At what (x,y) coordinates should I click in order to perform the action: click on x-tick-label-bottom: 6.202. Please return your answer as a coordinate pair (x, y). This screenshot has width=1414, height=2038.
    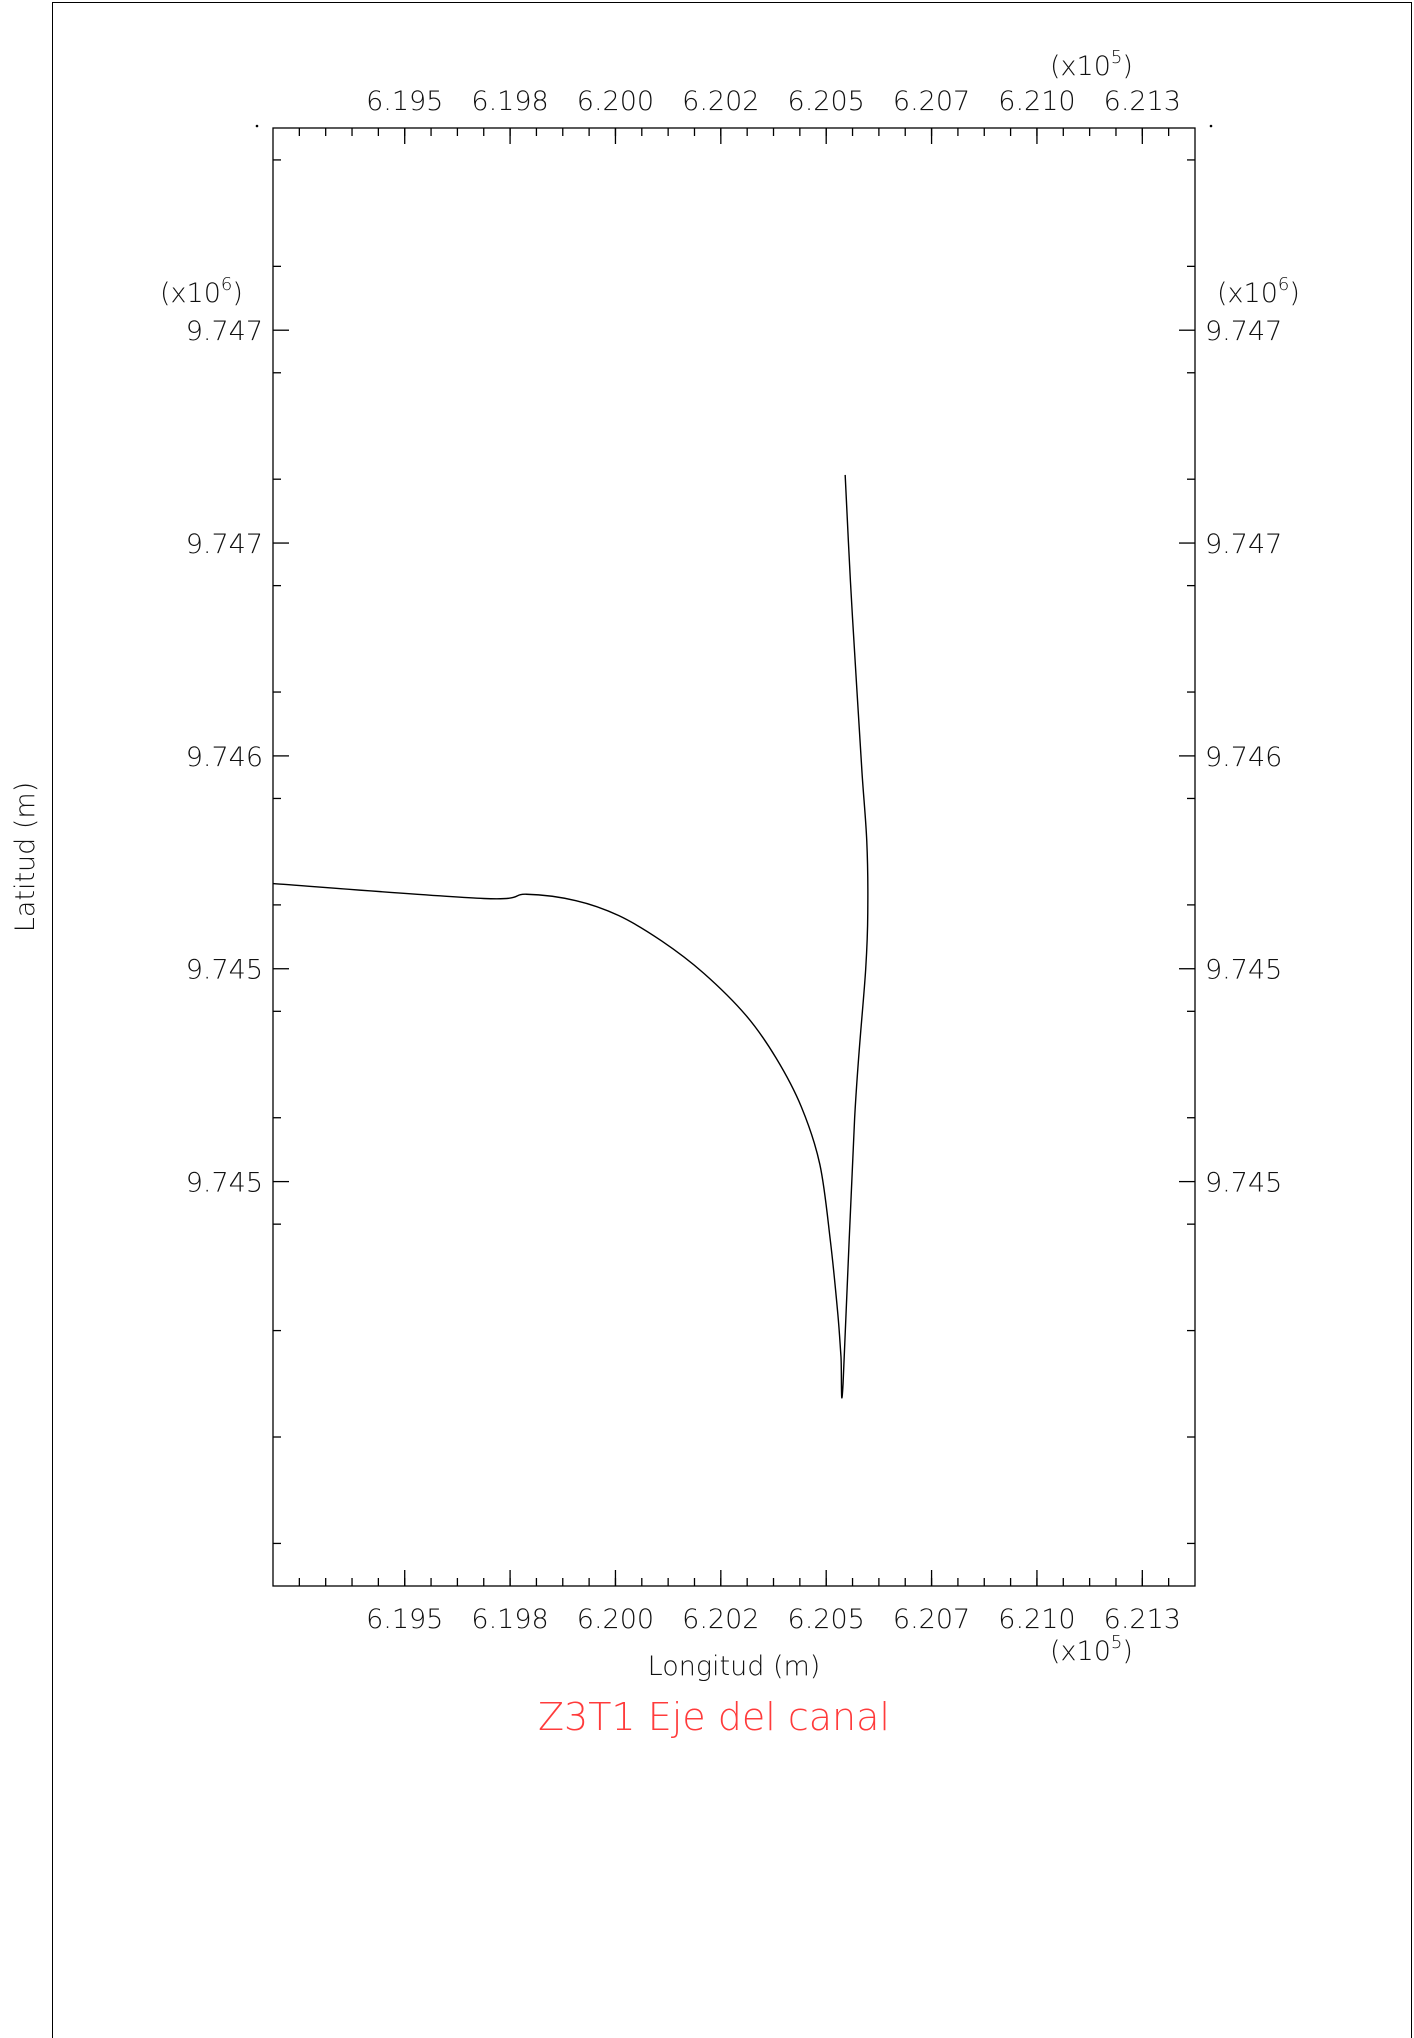
    Looking at the image, I should click on (720, 1619).